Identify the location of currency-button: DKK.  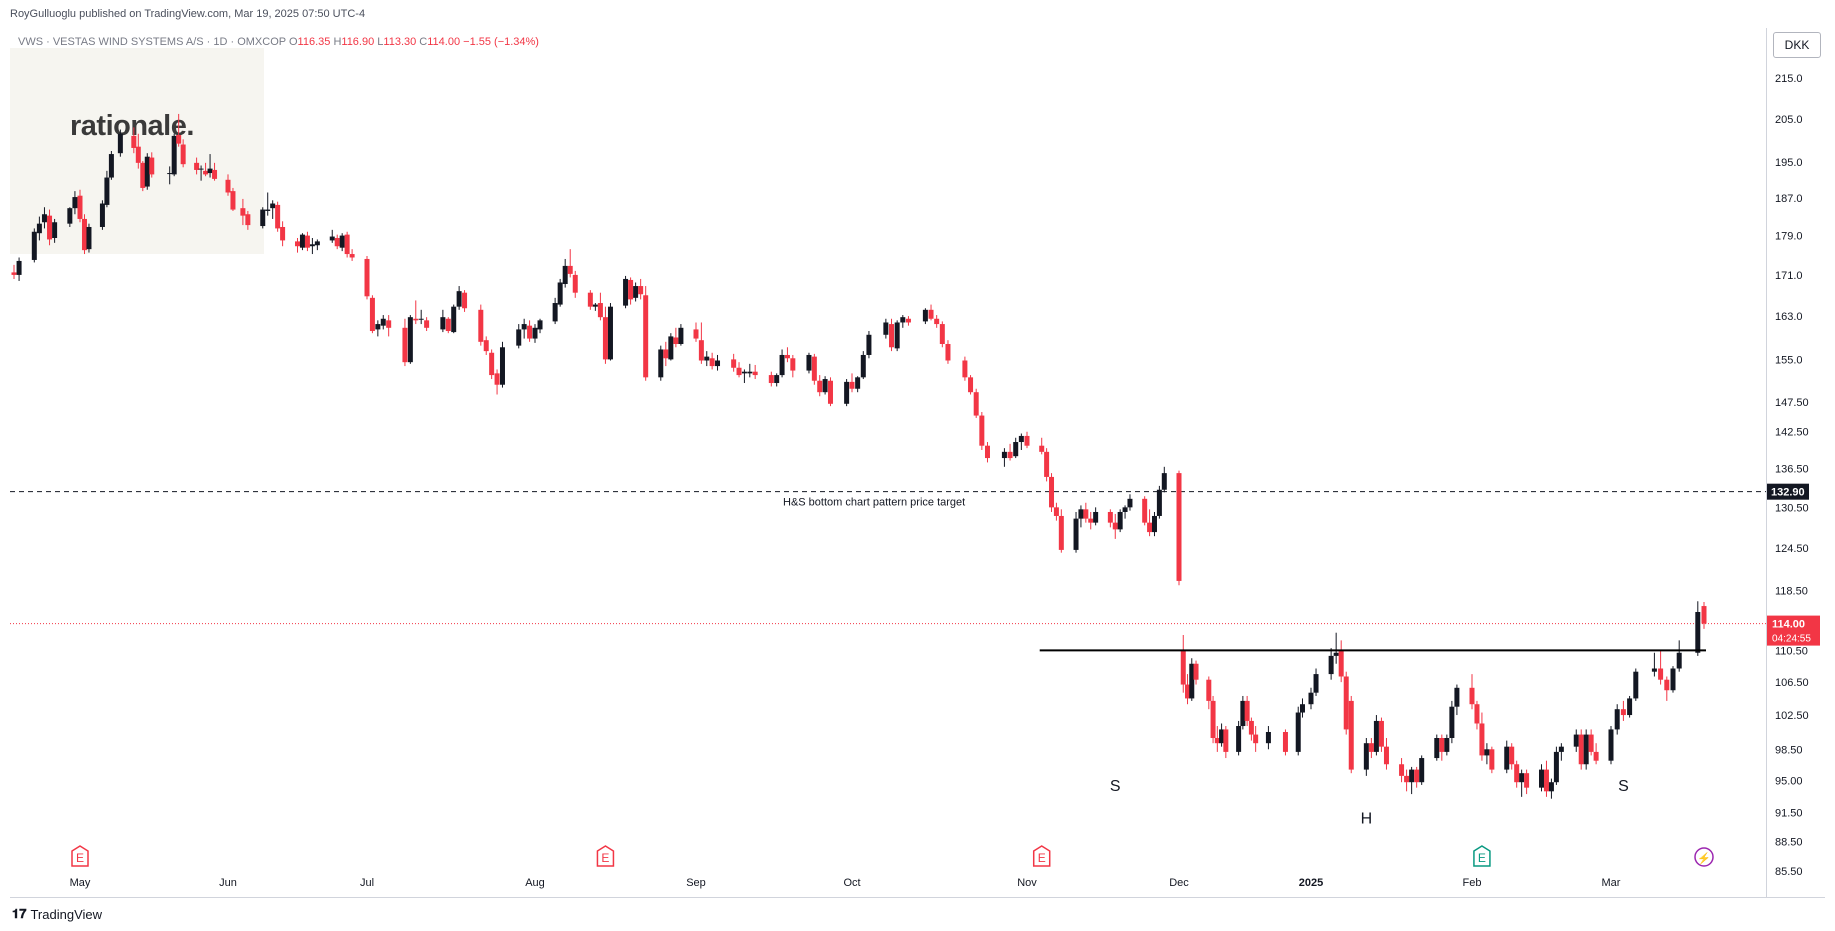
(1797, 45).